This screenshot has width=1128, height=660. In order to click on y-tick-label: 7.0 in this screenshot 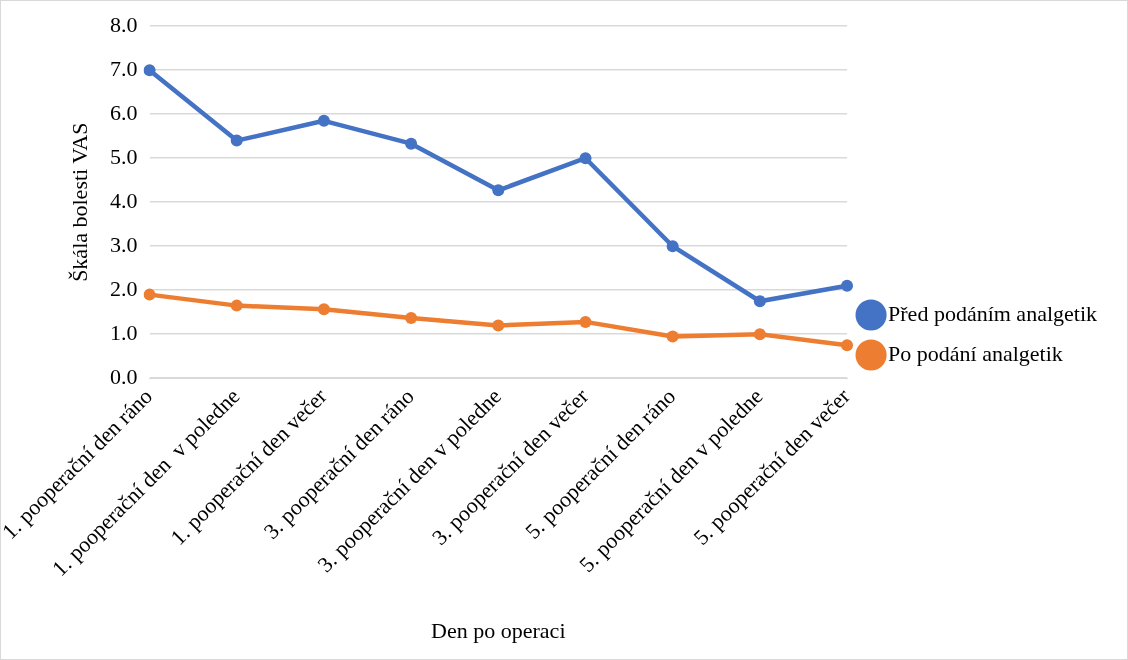, I will do `click(124, 68)`.